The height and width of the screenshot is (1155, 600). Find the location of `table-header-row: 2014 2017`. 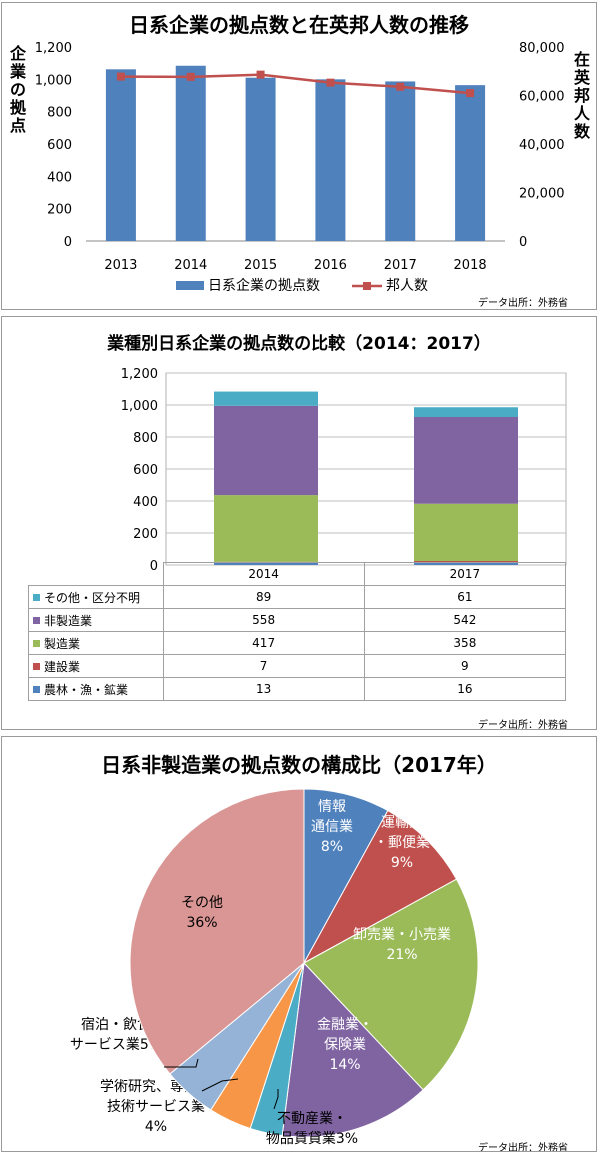

table-header-row: 2014 2017 is located at coordinates (297, 574).